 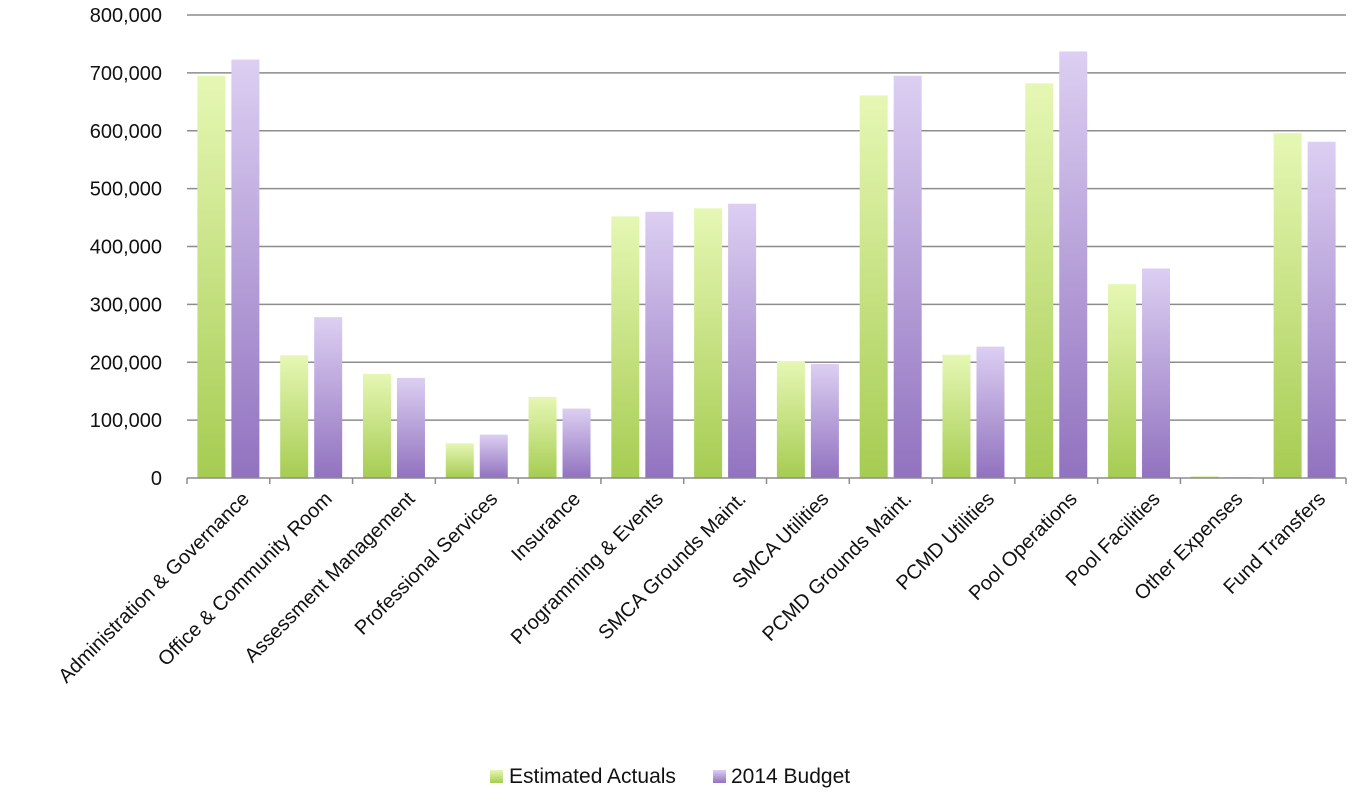 What do you see at coordinates (587, 568) in the screenshot?
I see `x-category-label: Programming & Events` at bounding box center [587, 568].